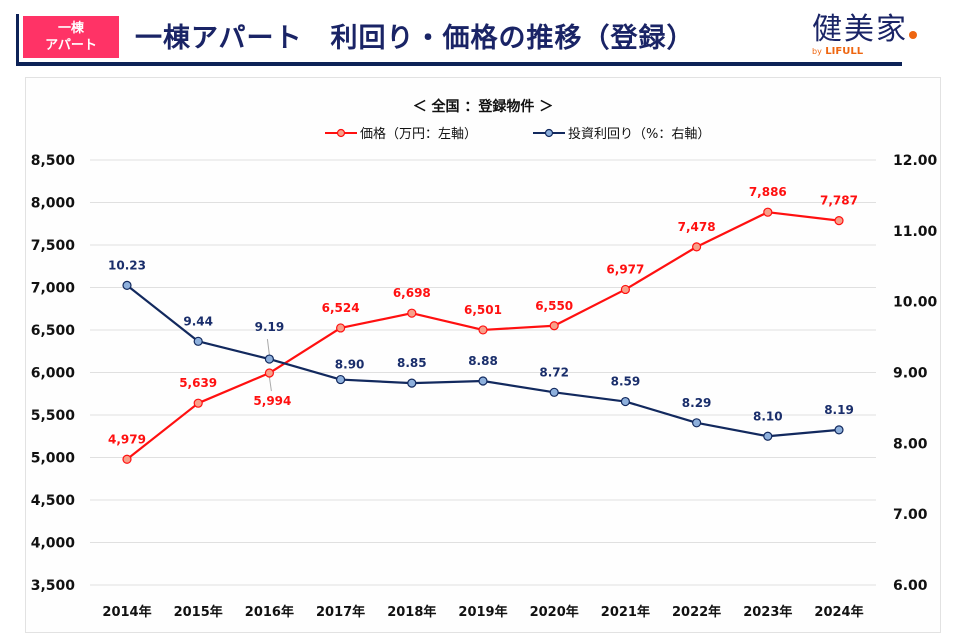  I want to click on price-data-label: 4,979, so click(127, 439).